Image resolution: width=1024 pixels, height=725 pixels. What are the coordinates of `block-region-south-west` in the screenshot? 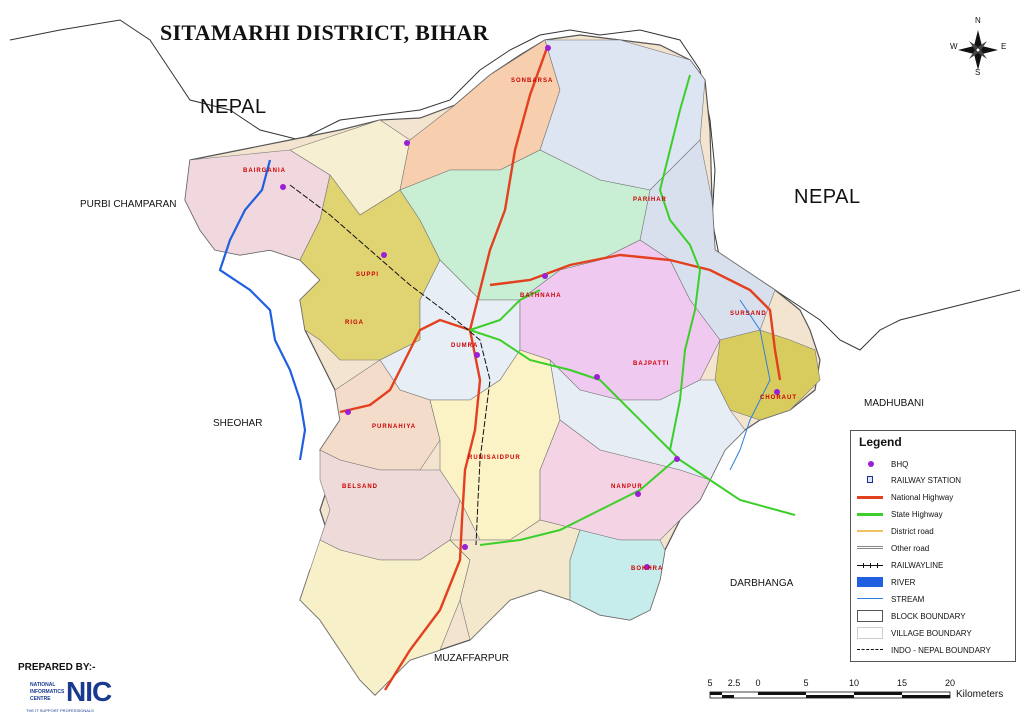 It's located at (385, 617).